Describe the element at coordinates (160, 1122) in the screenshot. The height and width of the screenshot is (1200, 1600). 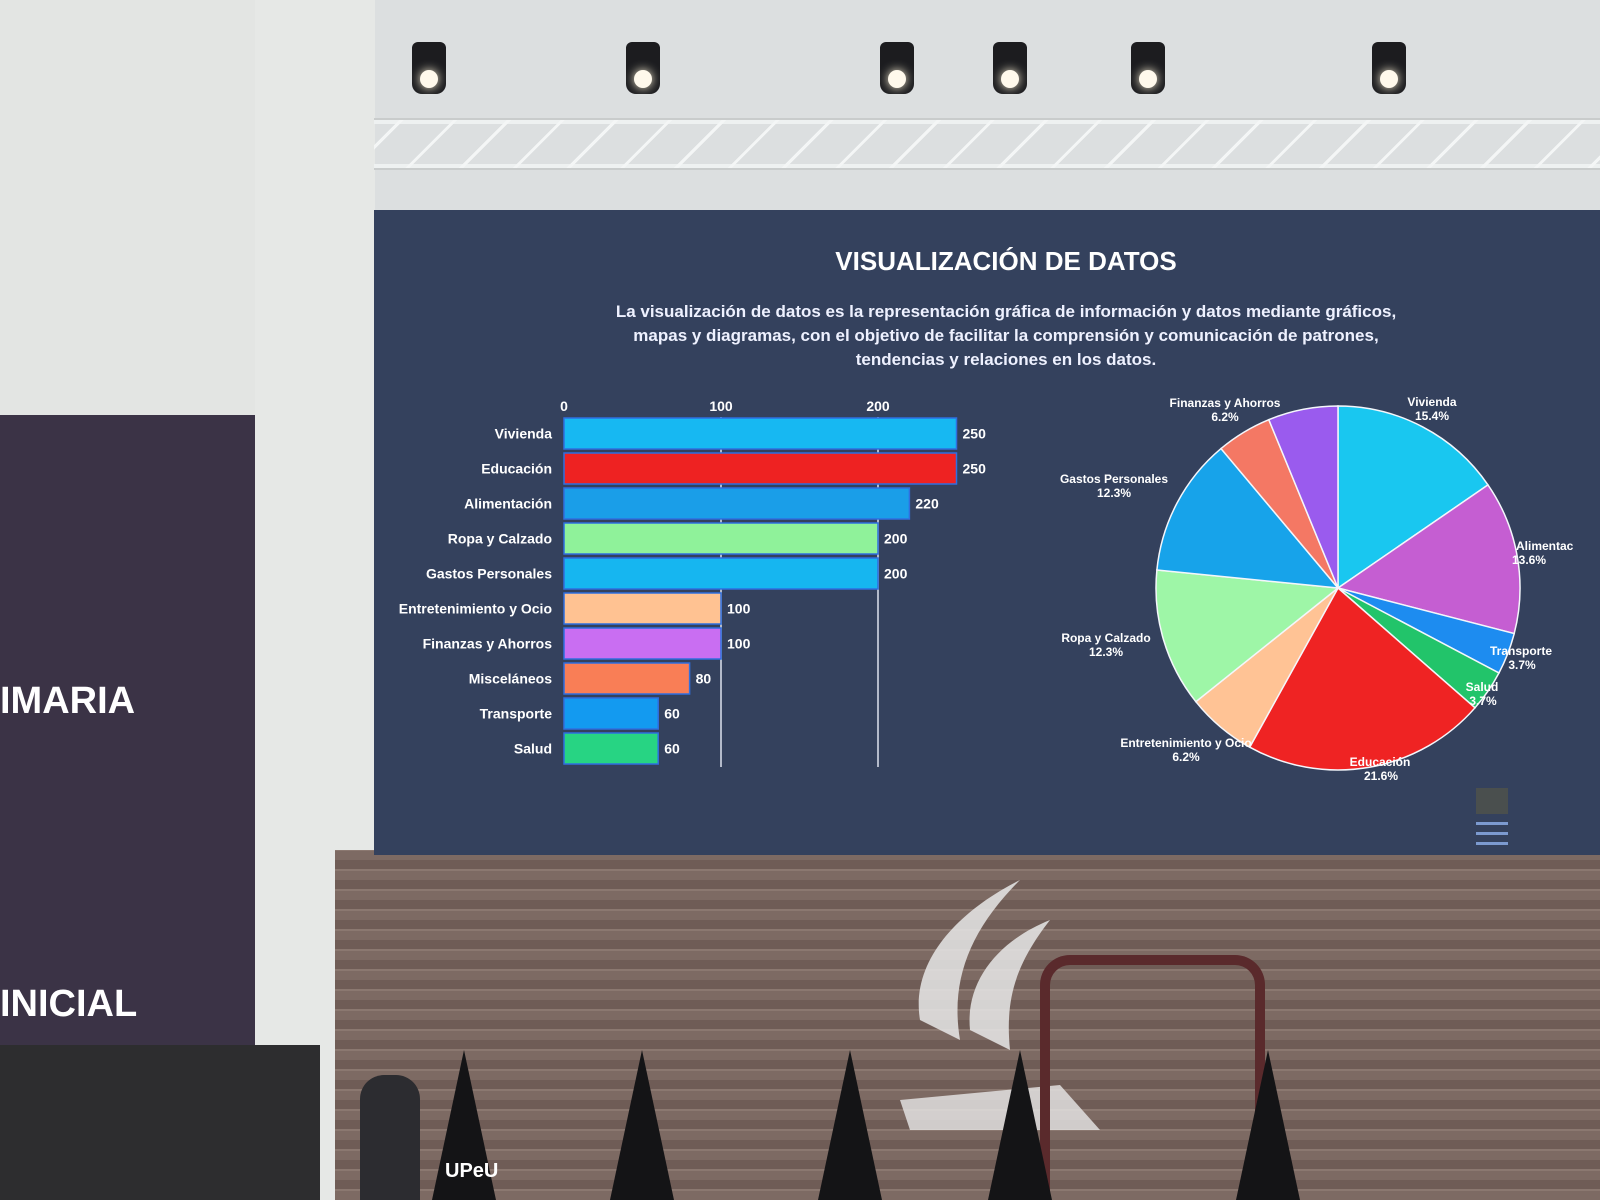
I see `stage-steps` at that location.